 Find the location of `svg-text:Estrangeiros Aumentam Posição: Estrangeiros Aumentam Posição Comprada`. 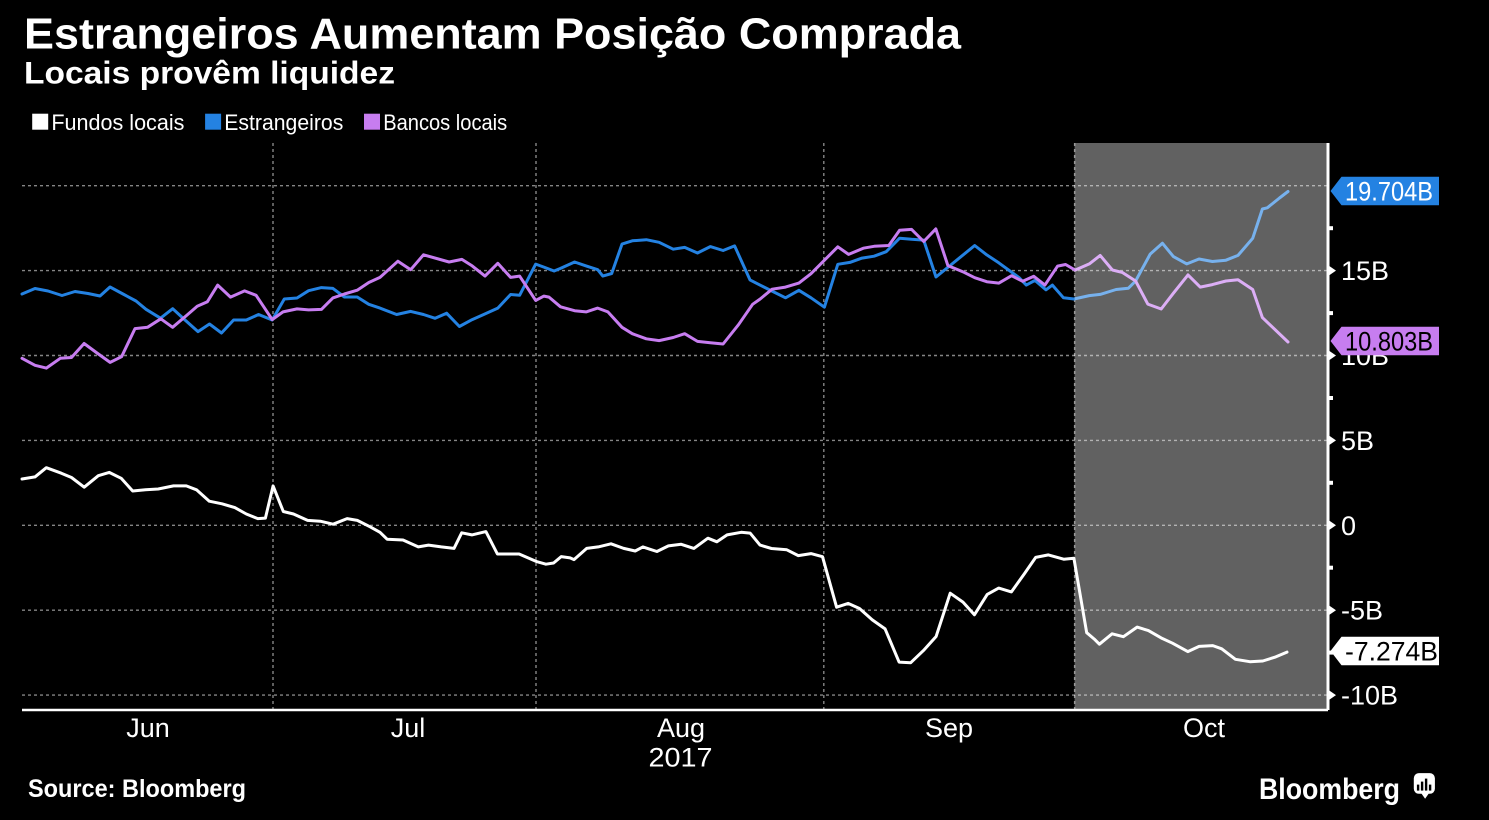

svg-text:Estrangeiros Aumentam Posição: Estrangeiros Aumentam Posição Comprada is located at coordinates (493, 34).